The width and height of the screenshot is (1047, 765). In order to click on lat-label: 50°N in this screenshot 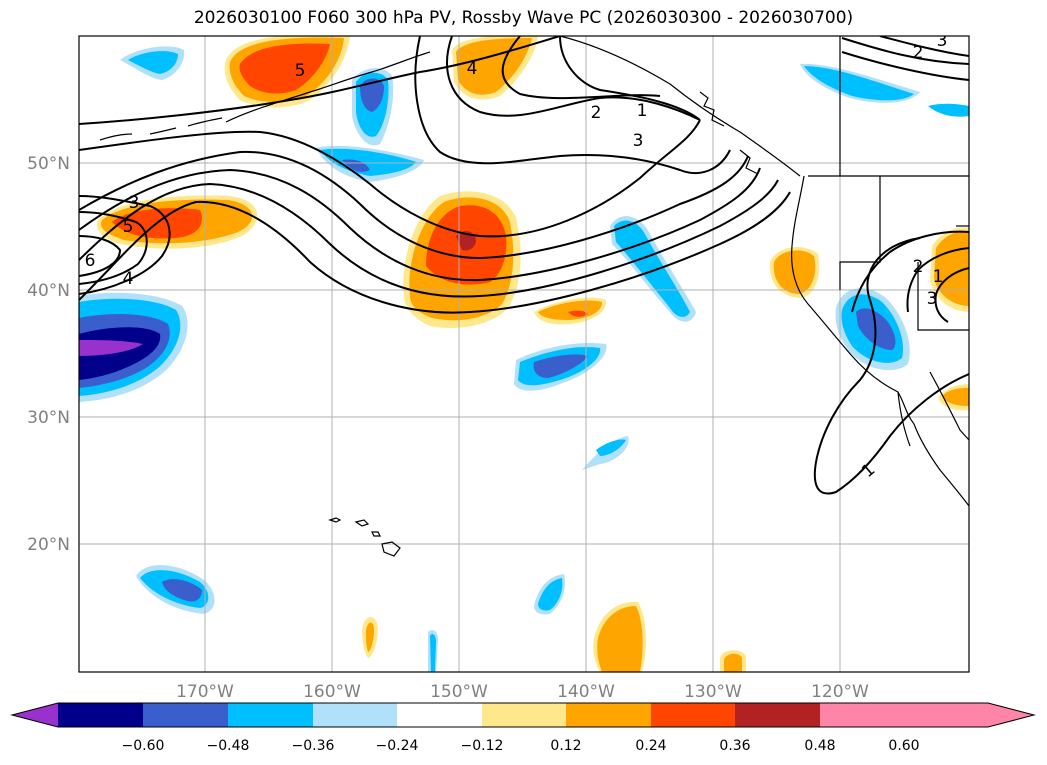, I will do `click(48, 164)`.